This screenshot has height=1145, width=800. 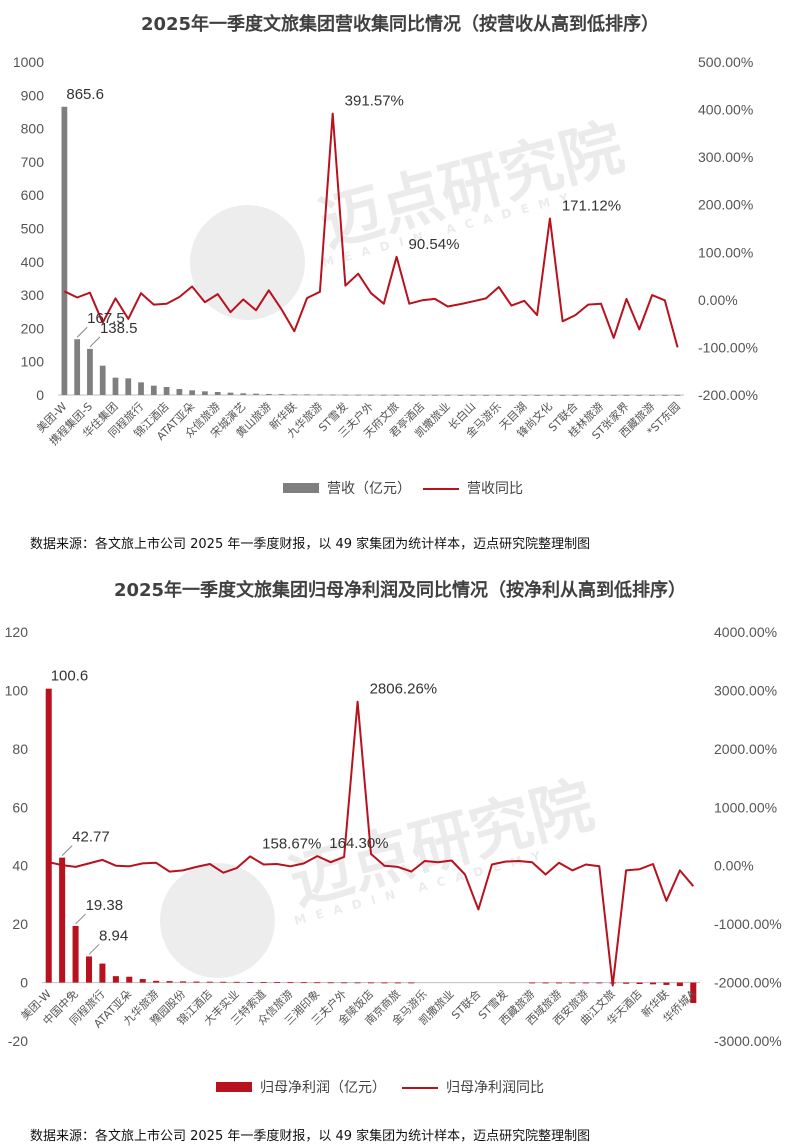 I want to click on data-label: 2806.26%, so click(x=404, y=689).